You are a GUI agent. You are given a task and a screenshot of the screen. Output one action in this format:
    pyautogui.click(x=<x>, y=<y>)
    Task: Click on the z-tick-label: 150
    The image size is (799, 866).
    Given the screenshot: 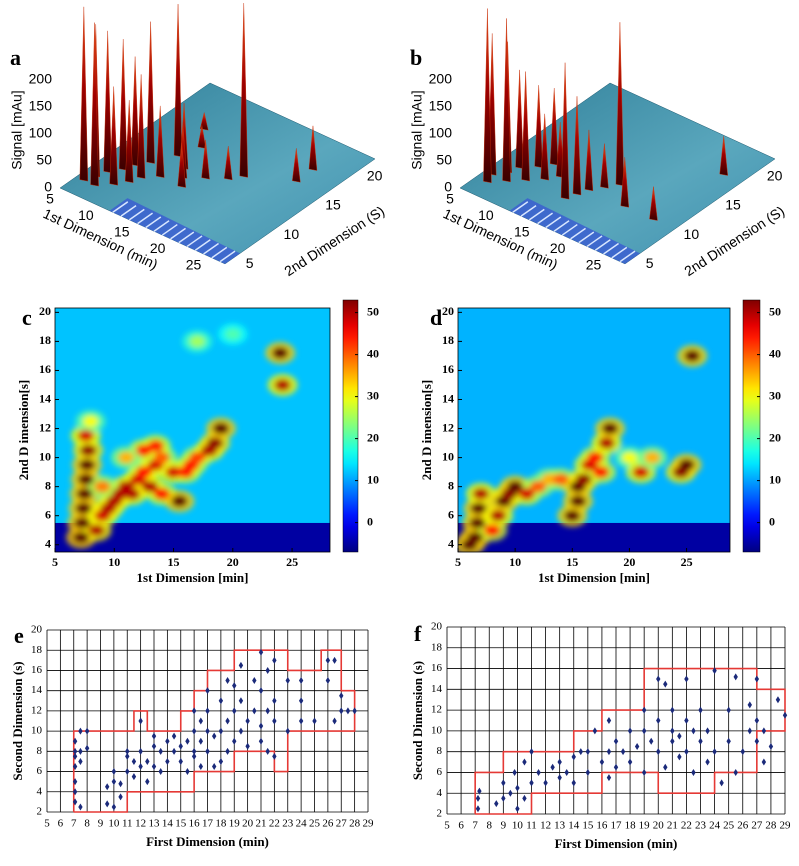 What is the action you would take?
    pyautogui.click(x=41, y=106)
    